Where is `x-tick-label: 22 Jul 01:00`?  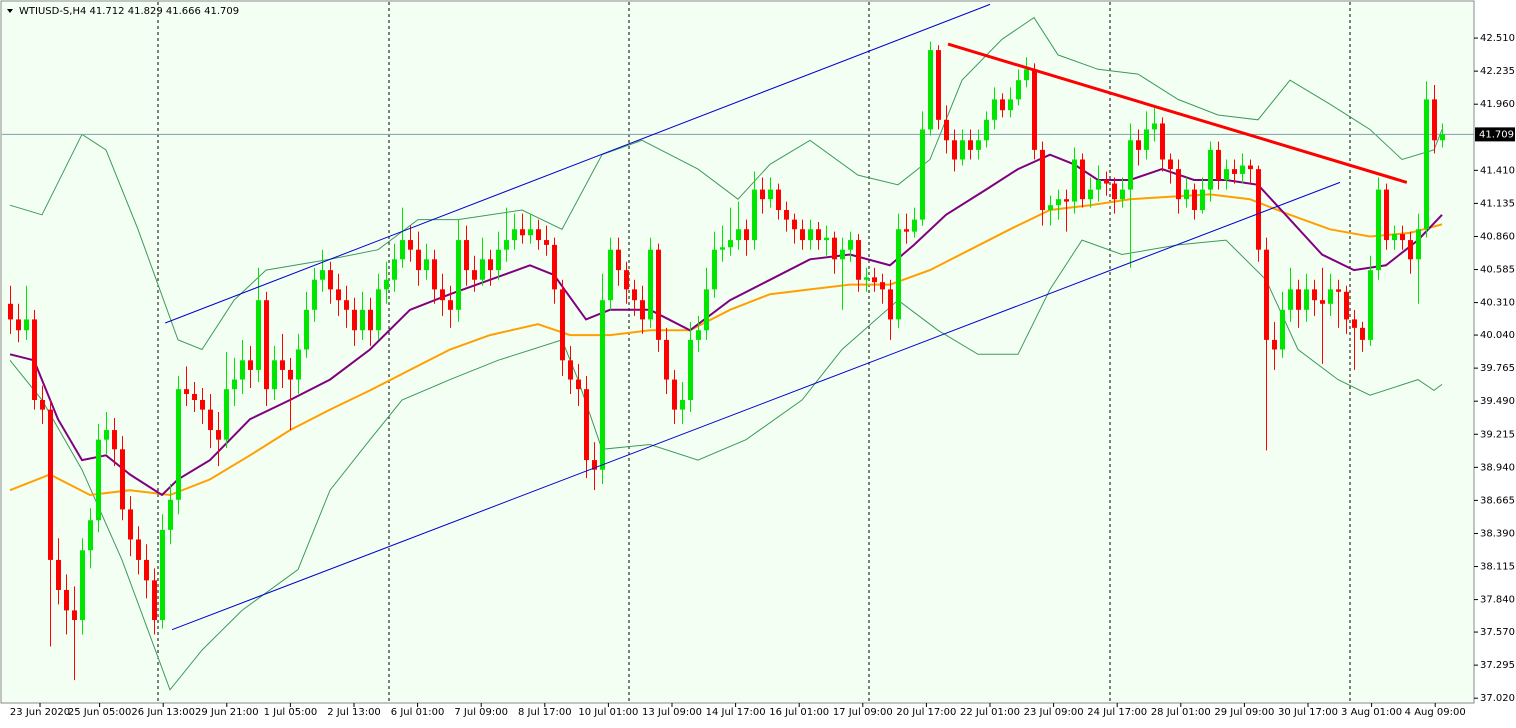 x-tick-label: 22 Jul 01:00 is located at coordinates (990, 712).